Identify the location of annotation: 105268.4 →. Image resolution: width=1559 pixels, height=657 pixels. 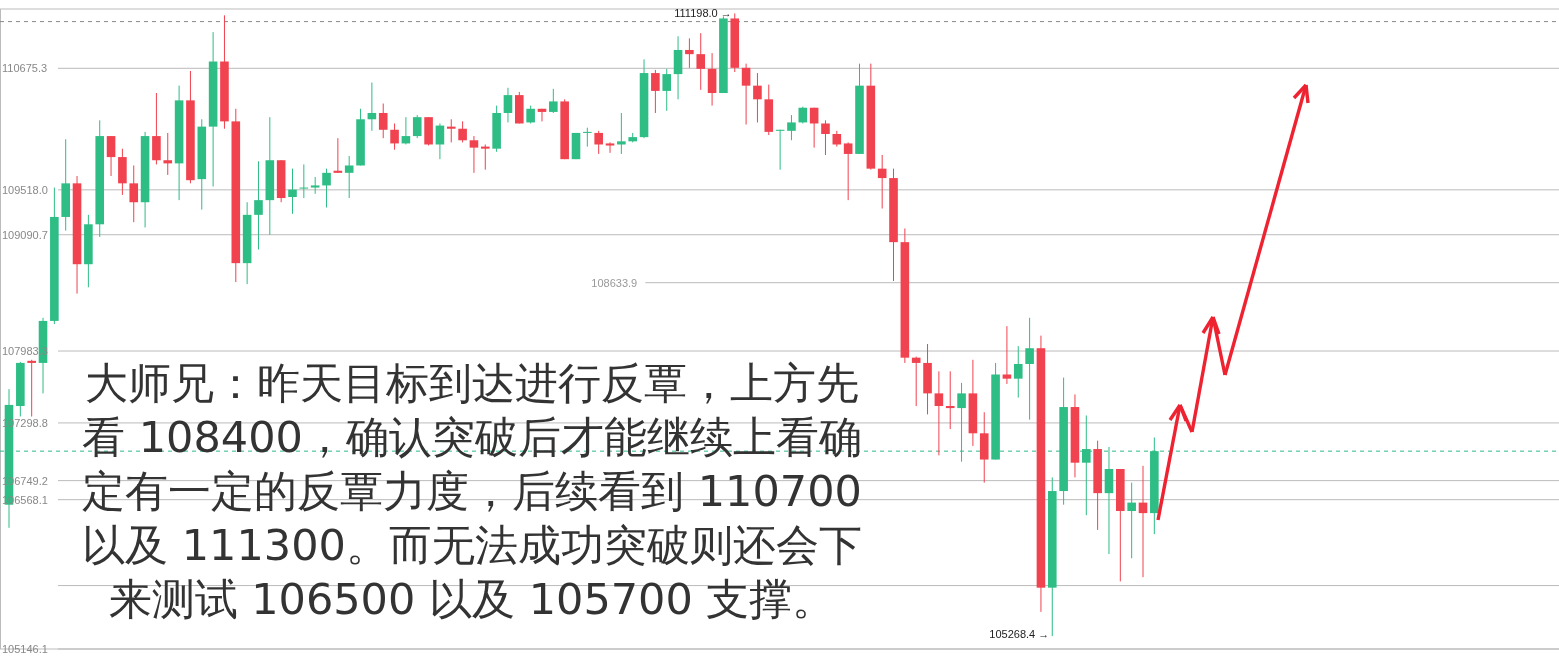
(1019, 634).